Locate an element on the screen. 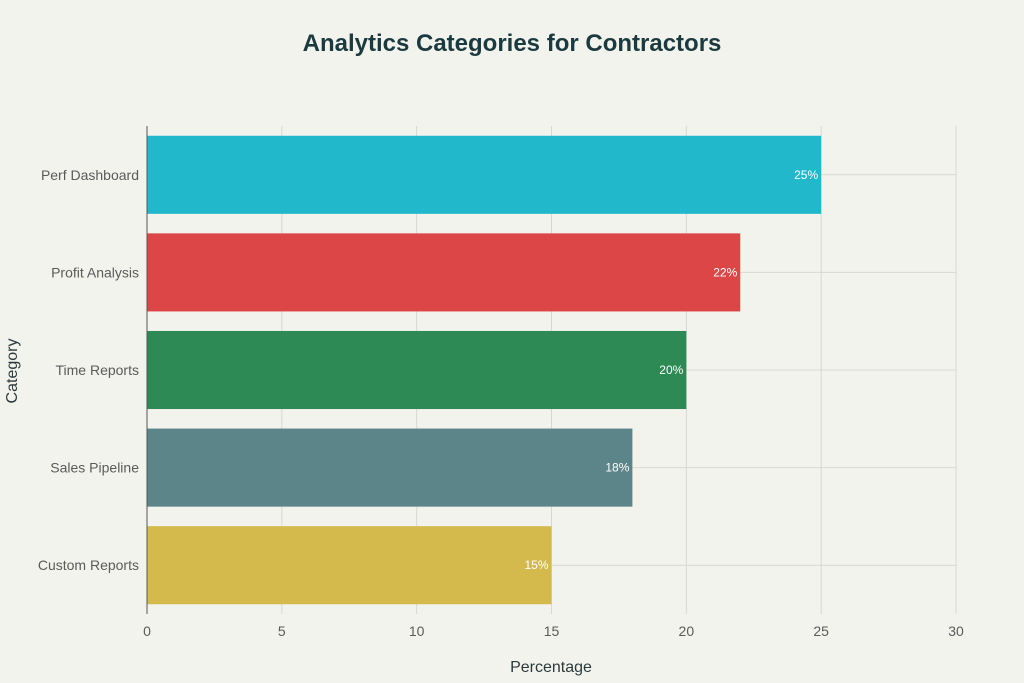 This screenshot has height=683, width=1024. bar-value-label: 22% is located at coordinates (725, 272).